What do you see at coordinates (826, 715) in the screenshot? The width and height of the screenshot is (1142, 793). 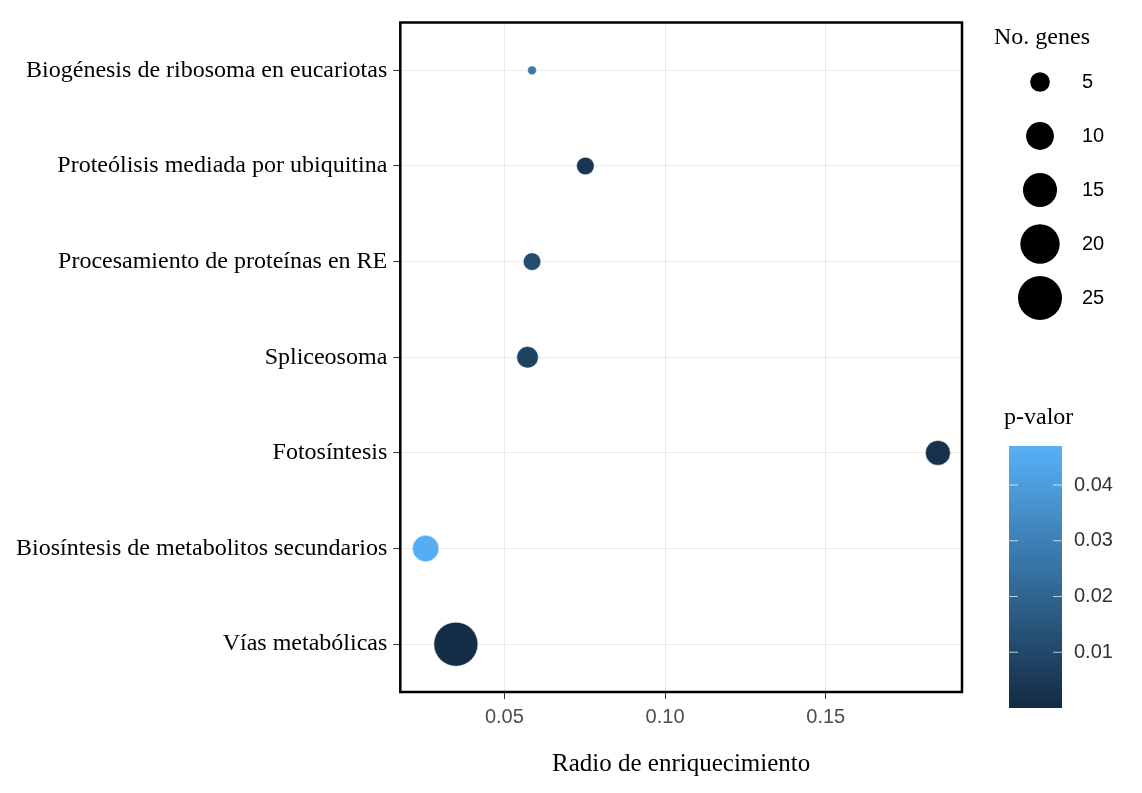 I see `x-tick-label: 0.15` at bounding box center [826, 715].